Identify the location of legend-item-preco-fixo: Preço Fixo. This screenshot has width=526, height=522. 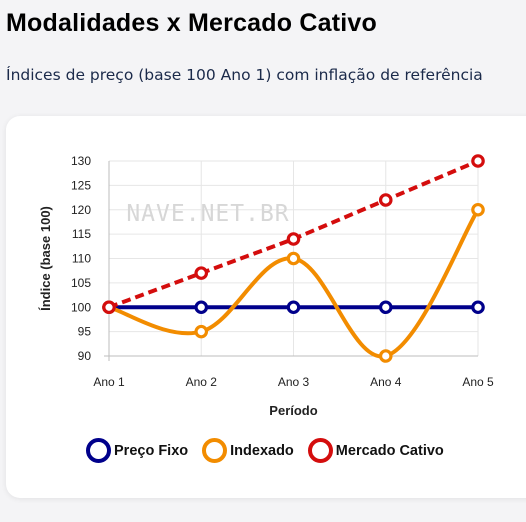
(137, 450).